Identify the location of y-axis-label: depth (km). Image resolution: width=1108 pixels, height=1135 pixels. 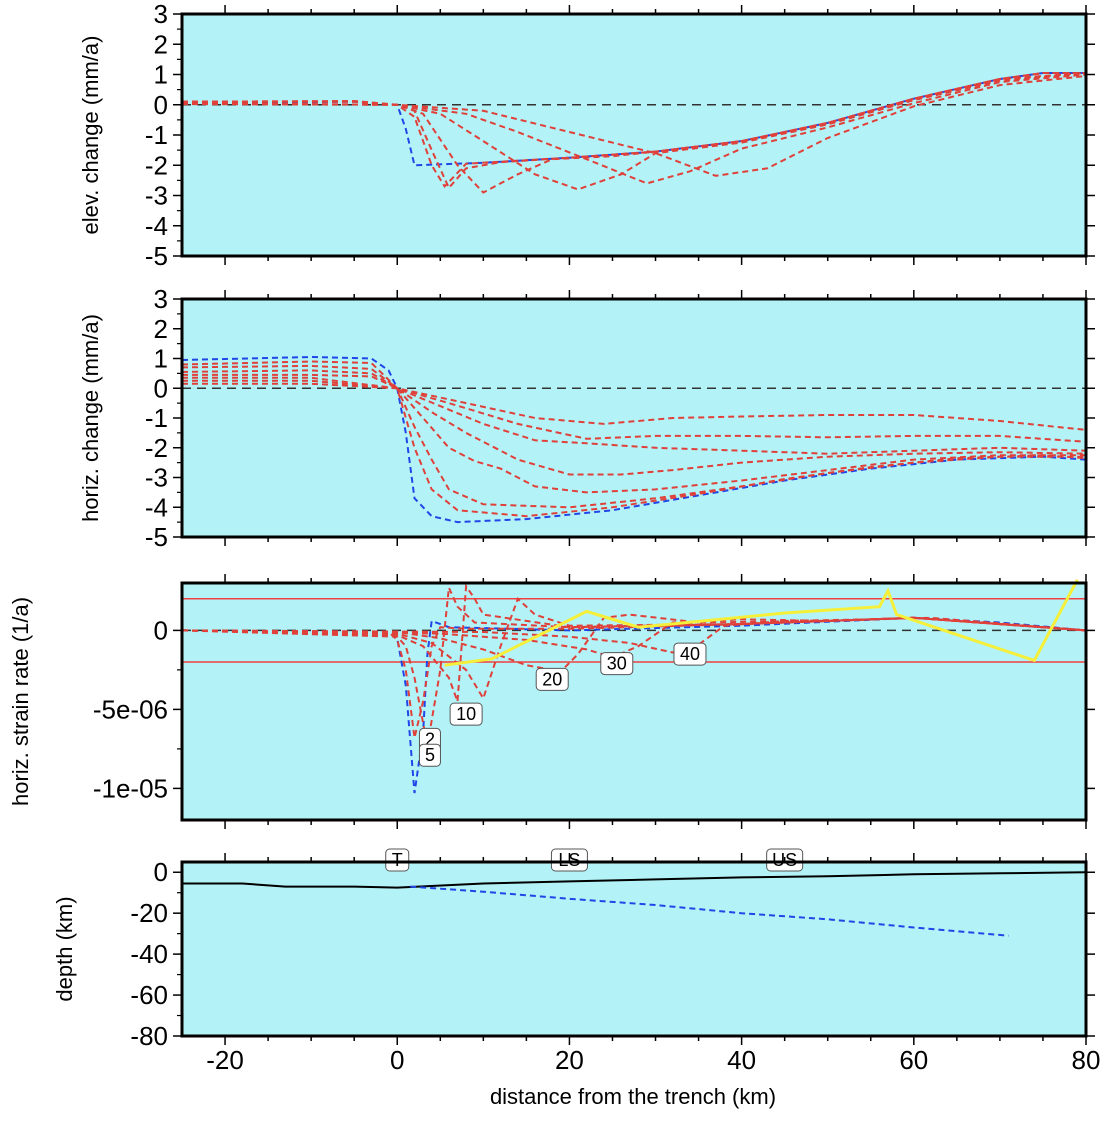
(64, 948).